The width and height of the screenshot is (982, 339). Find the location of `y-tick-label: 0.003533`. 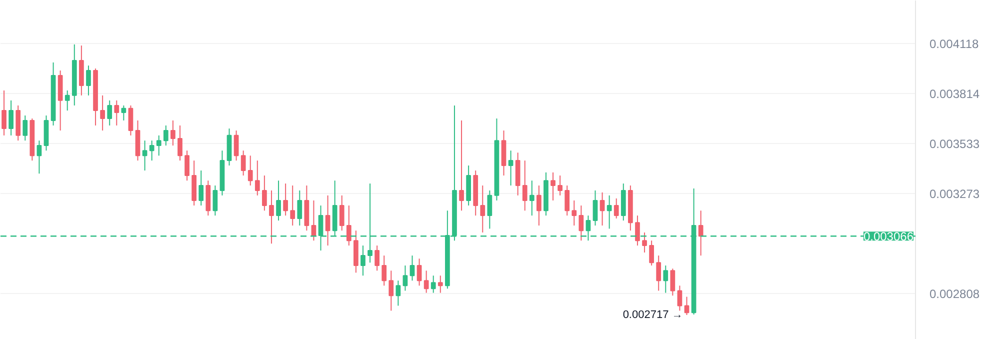

y-tick-label: 0.003533 is located at coordinates (955, 144).